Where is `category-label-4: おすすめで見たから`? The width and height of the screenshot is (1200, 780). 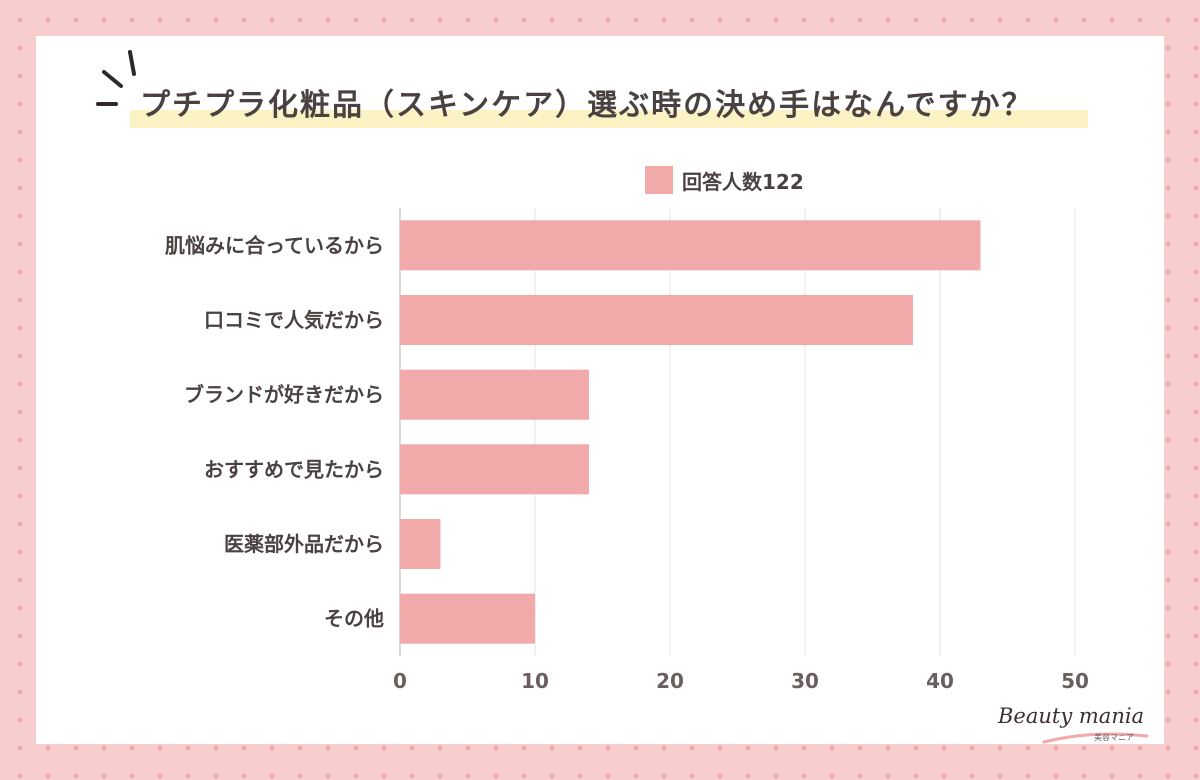
category-label-4: おすすめで見たから is located at coordinates (294, 469).